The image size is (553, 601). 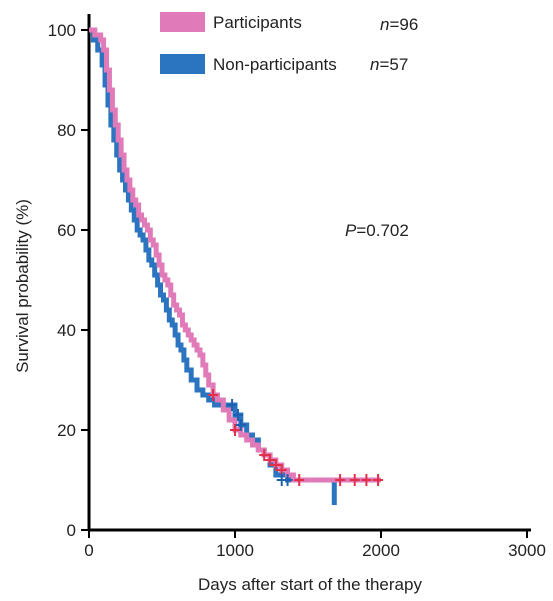 I want to click on x-axis-label: Days after start of the therapy, so click(x=310, y=584).